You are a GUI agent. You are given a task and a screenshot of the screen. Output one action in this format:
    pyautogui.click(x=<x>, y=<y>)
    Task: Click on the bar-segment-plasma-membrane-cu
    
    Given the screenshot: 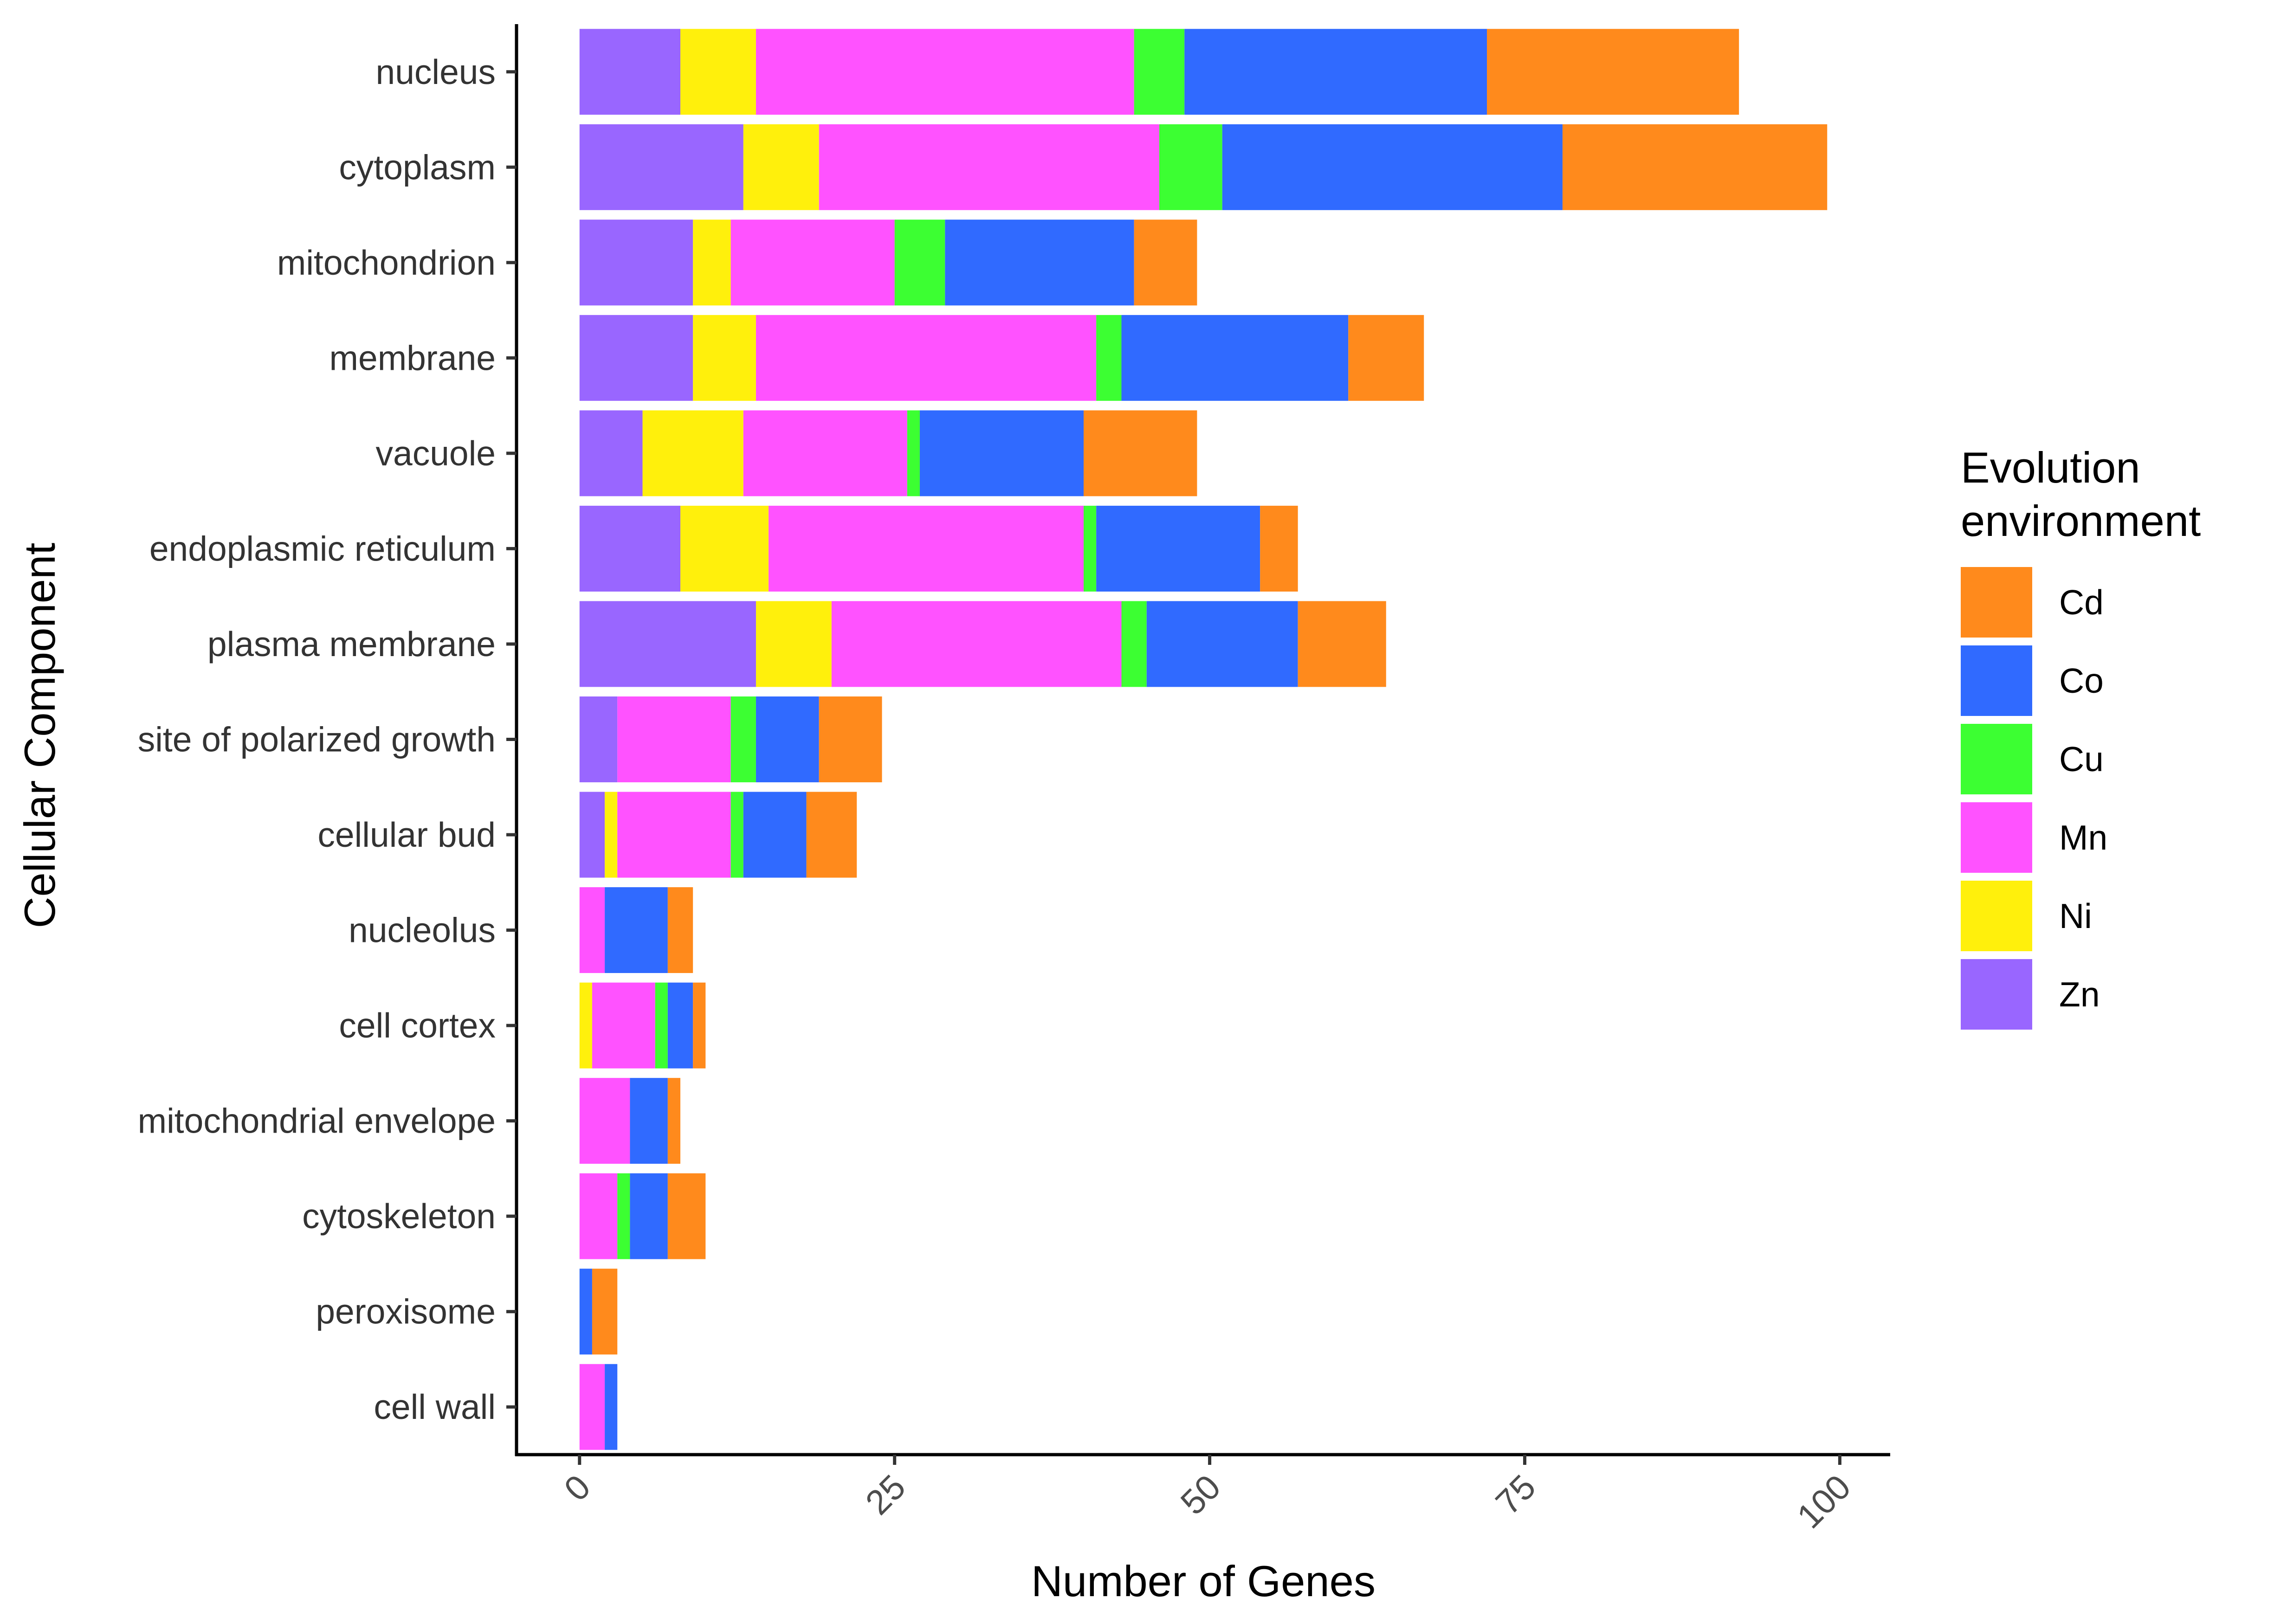 What is the action you would take?
    pyautogui.click(x=1134, y=644)
    